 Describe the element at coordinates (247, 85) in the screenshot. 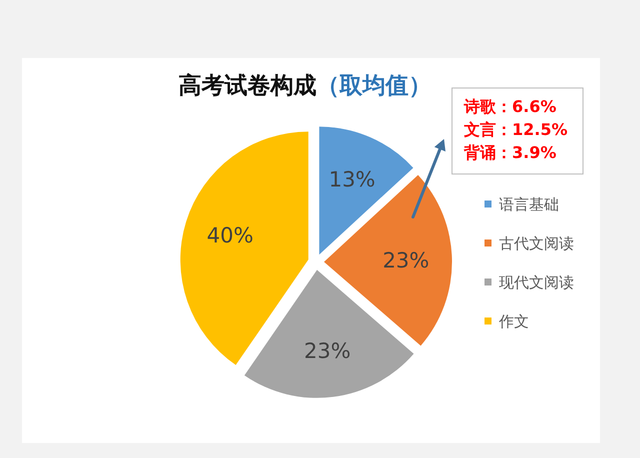

I see `title: 高考试卷构成` at that location.